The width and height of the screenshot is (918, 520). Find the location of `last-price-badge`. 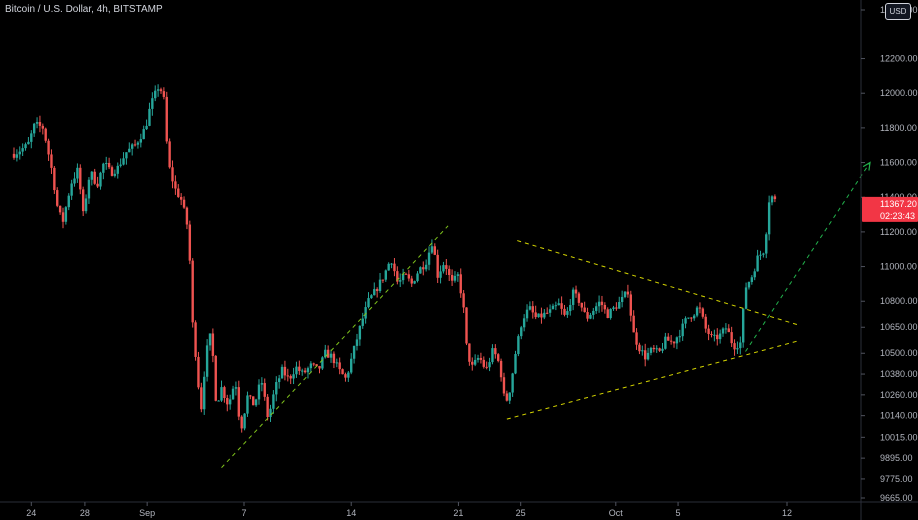

last-price-badge is located at coordinates (890, 209).